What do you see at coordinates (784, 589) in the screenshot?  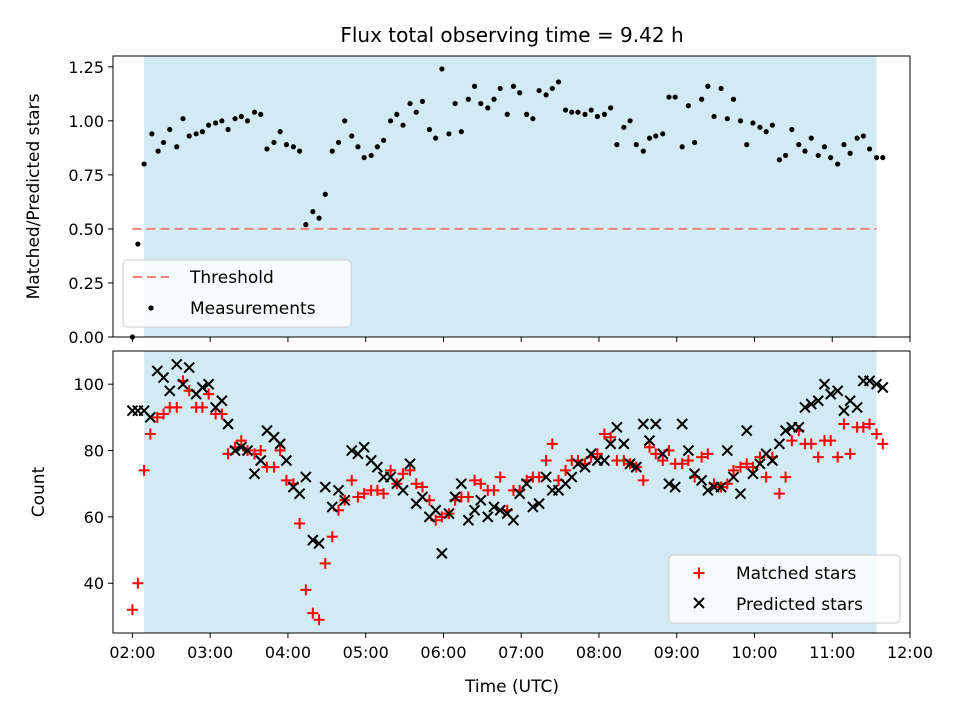 I see `legend-box` at bounding box center [784, 589].